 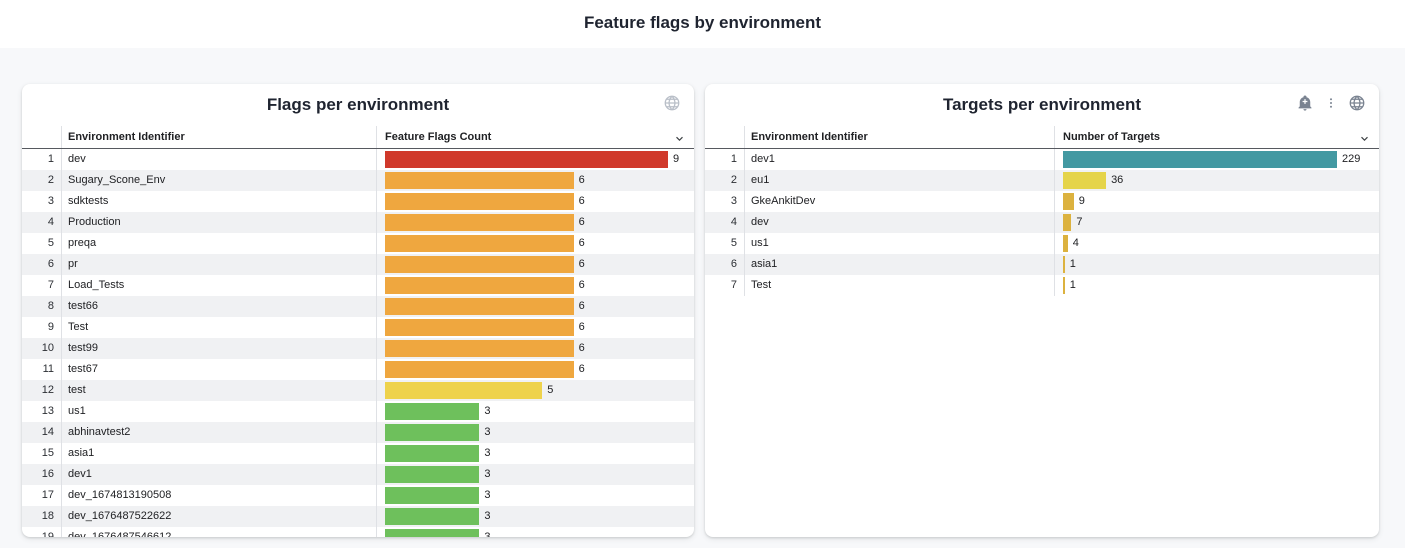 I want to click on table-row: 7 Load_Tests 6, so click(x=358, y=285).